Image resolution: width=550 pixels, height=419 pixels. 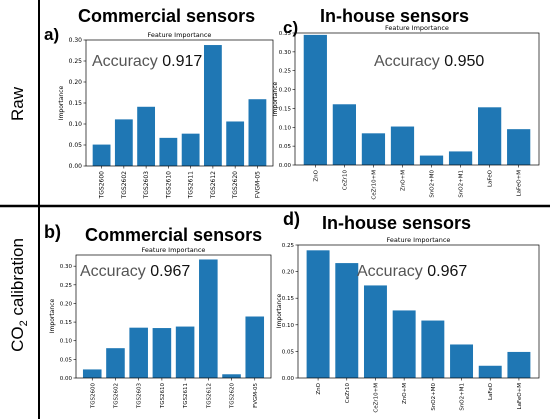 What do you see at coordinates (464, 61) in the screenshot?
I see `accuracy-value: 0.950` at bounding box center [464, 61].